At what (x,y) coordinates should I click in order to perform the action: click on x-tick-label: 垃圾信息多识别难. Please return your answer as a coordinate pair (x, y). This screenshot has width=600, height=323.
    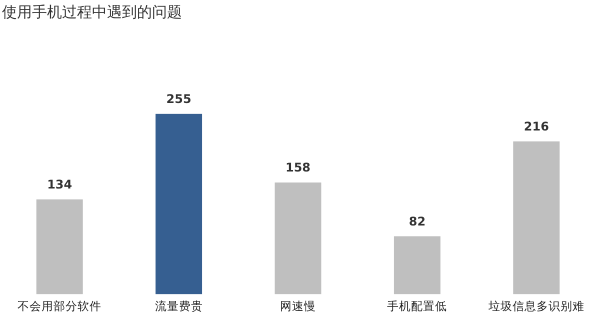
    Looking at the image, I should click on (535, 306).